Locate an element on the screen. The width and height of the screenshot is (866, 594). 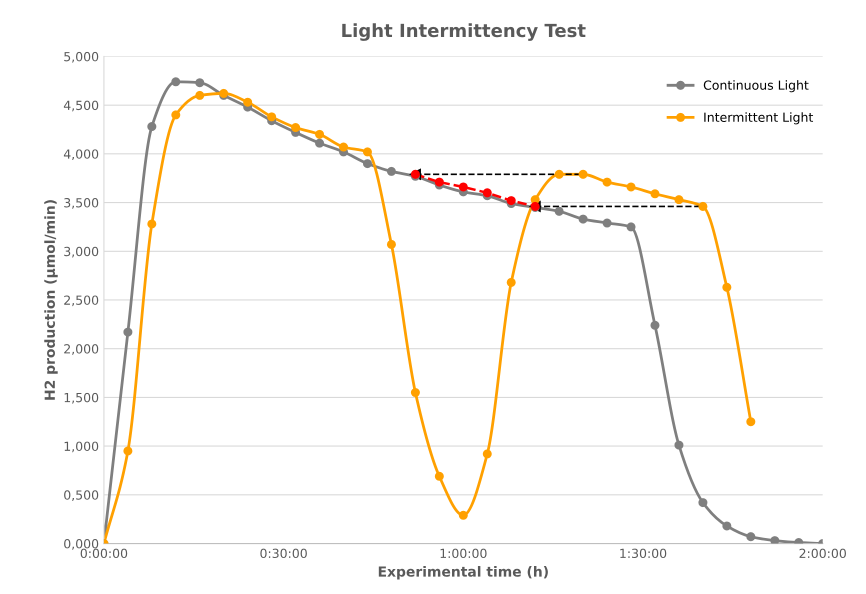
chart-title: Light Intermittency Test is located at coordinates (464, 32).